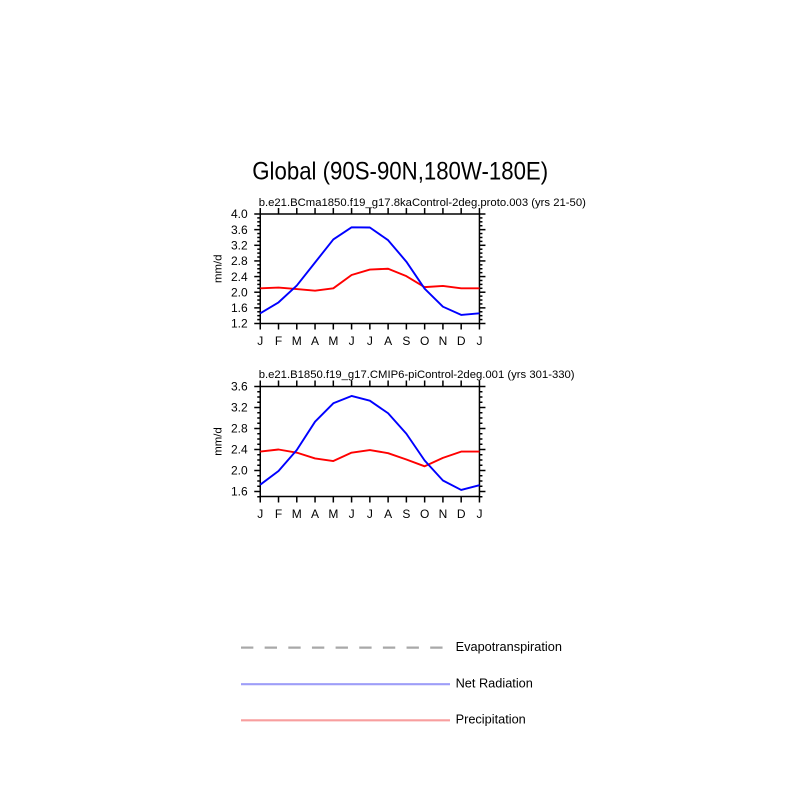 The width and height of the screenshot is (800, 800). What do you see at coordinates (239, 214) in the screenshot?
I see `svg-text: 4.0` at bounding box center [239, 214].